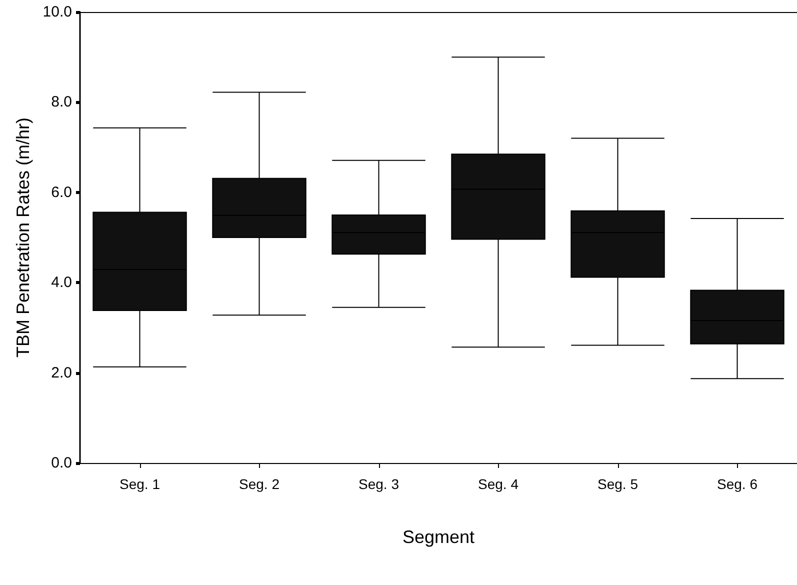 The image size is (797, 585). I want to click on y-tick-label: 2.0, so click(61, 373).